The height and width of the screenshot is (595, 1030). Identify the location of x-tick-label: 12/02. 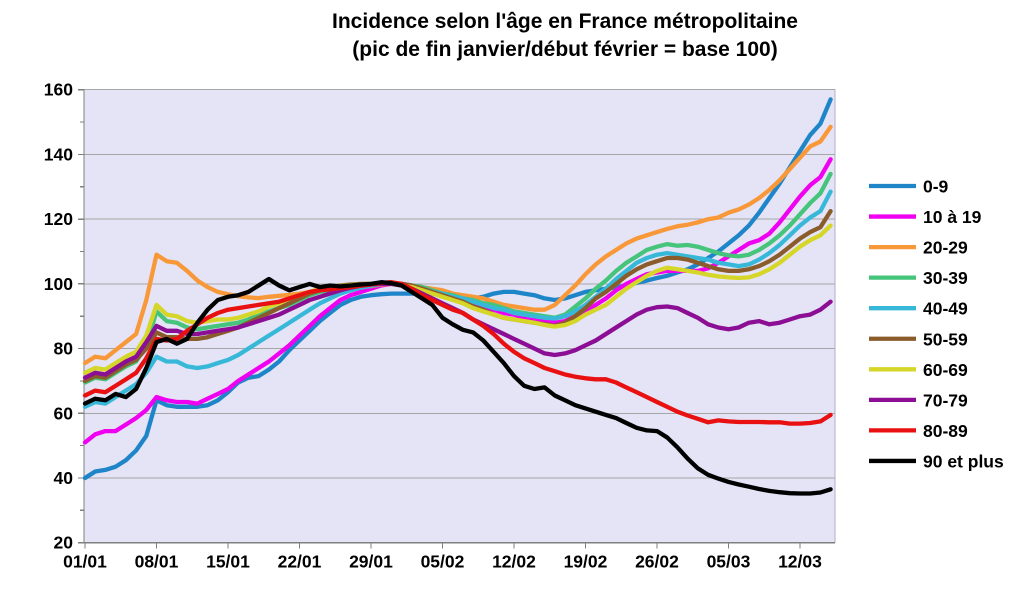
(514, 562).